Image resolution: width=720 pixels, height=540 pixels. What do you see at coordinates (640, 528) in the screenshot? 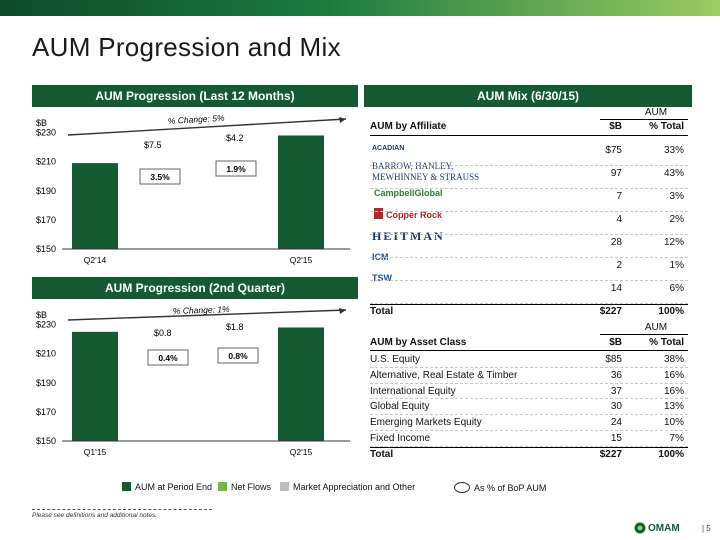
I see `omam-logo-icon` at bounding box center [640, 528].